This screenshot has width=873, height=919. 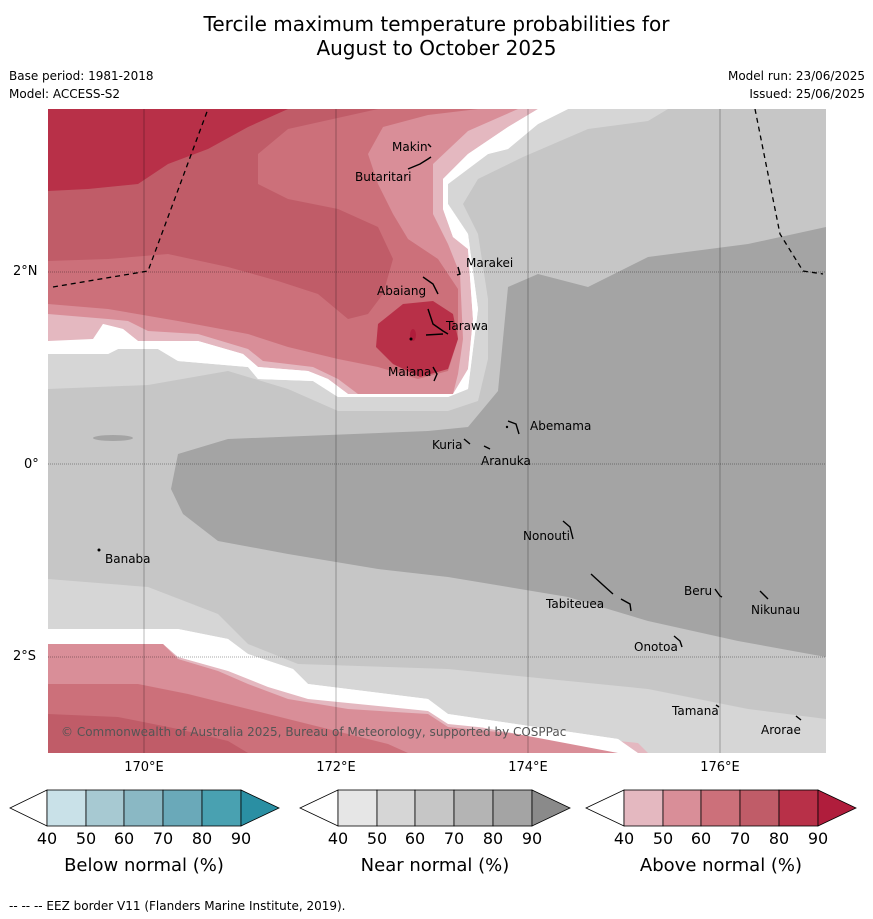 What do you see at coordinates (818, 838) in the screenshot?
I see `legend-above-tick-90: 90` at bounding box center [818, 838].